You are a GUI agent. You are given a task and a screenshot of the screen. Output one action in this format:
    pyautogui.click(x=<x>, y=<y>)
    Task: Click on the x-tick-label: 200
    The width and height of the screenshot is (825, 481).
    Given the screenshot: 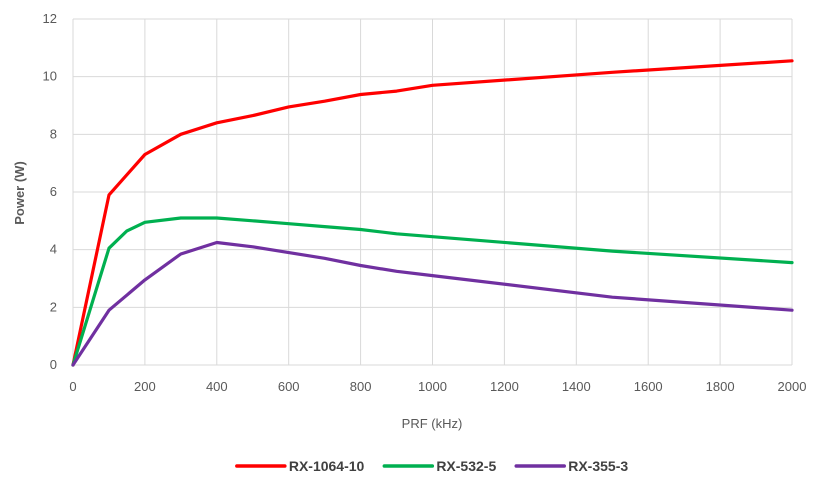 What is the action you would take?
    pyautogui.click(x=145, y=386)
    